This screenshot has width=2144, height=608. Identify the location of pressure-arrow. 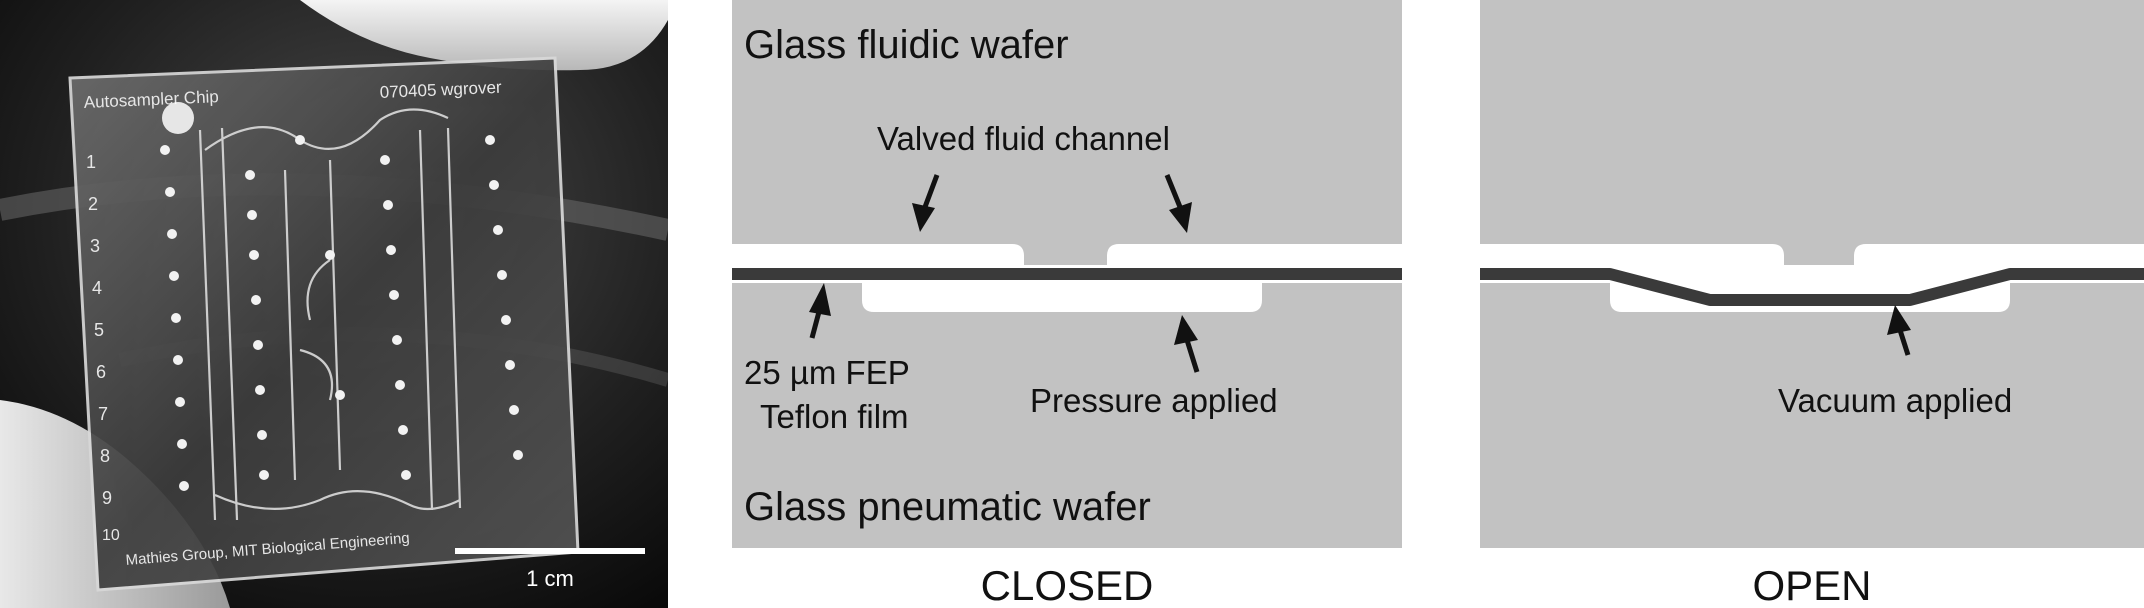
(1187, 344).